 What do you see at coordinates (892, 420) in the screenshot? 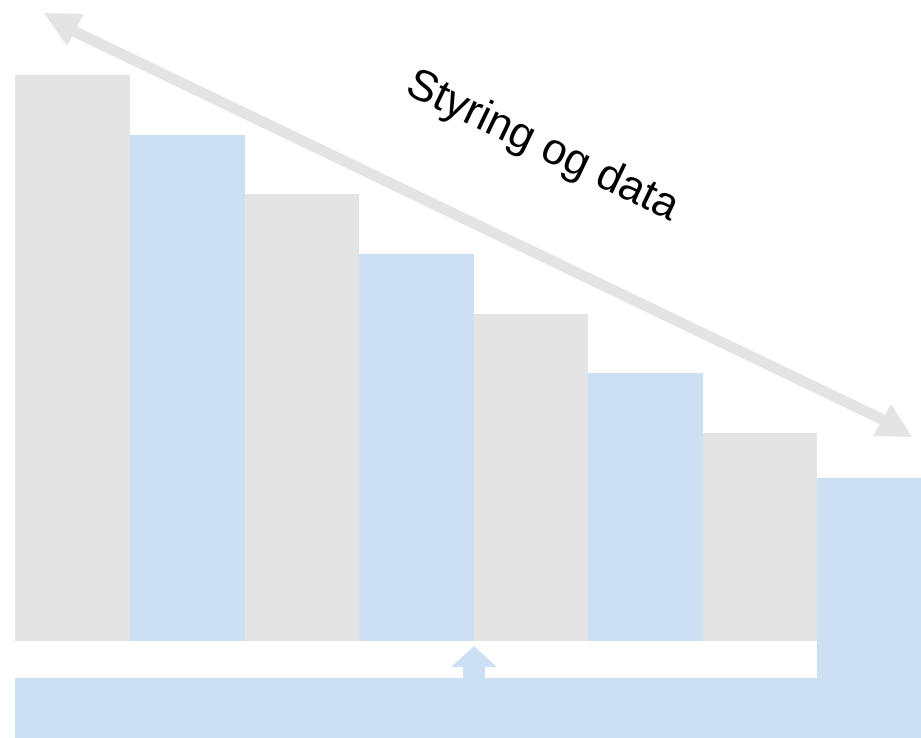
I see `arrow-head-bottom-right-icon` at bounding box center [892, 420].